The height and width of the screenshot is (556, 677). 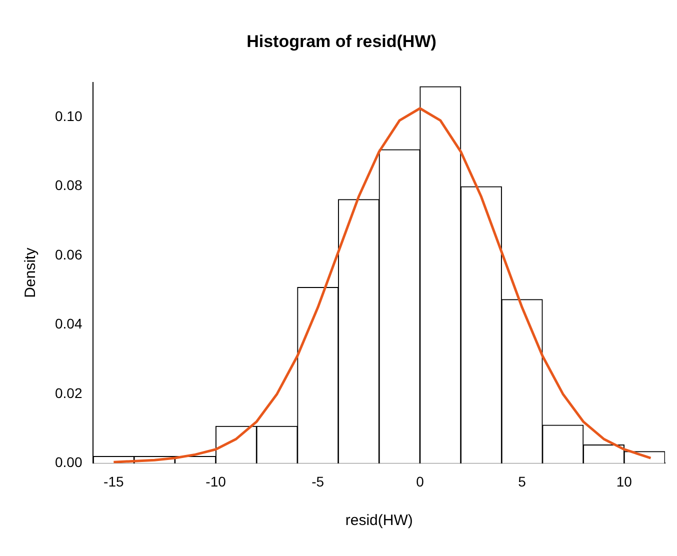 I want to click on y-tick-label: 0.00, so click(x=68, y=462).